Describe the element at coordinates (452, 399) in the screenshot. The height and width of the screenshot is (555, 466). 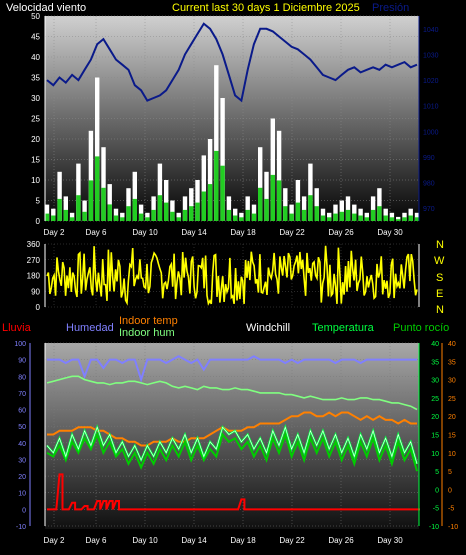
I see `y-far-right-tick-label: 25` at that location.